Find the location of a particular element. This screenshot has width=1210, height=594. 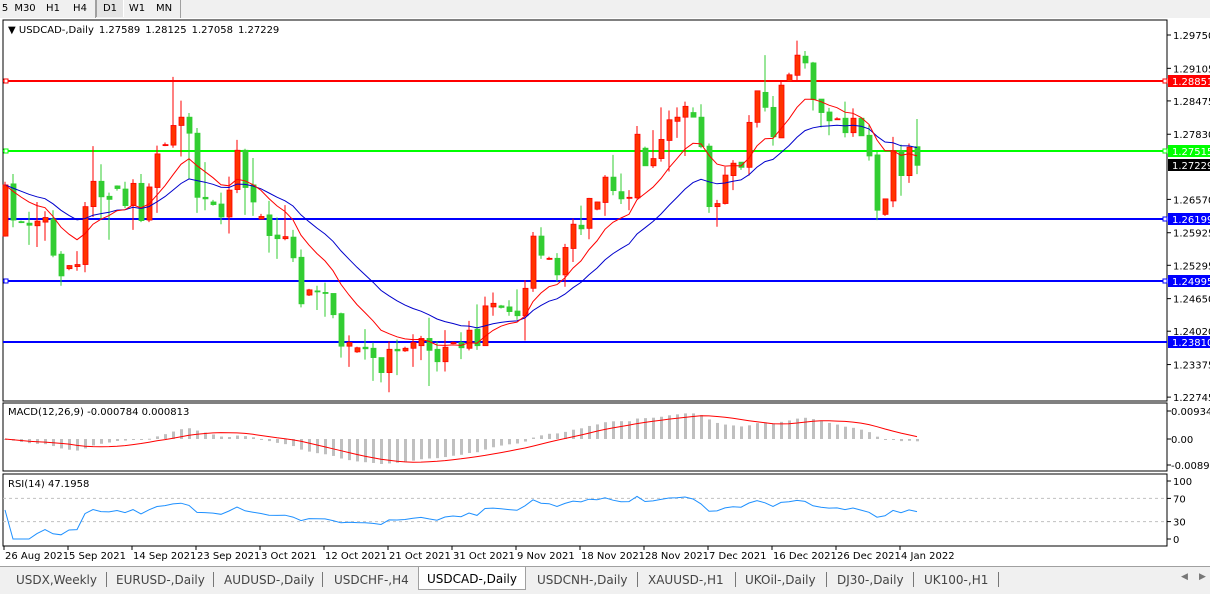

timeframe-5: 5 is located at coordinates (5, 8).